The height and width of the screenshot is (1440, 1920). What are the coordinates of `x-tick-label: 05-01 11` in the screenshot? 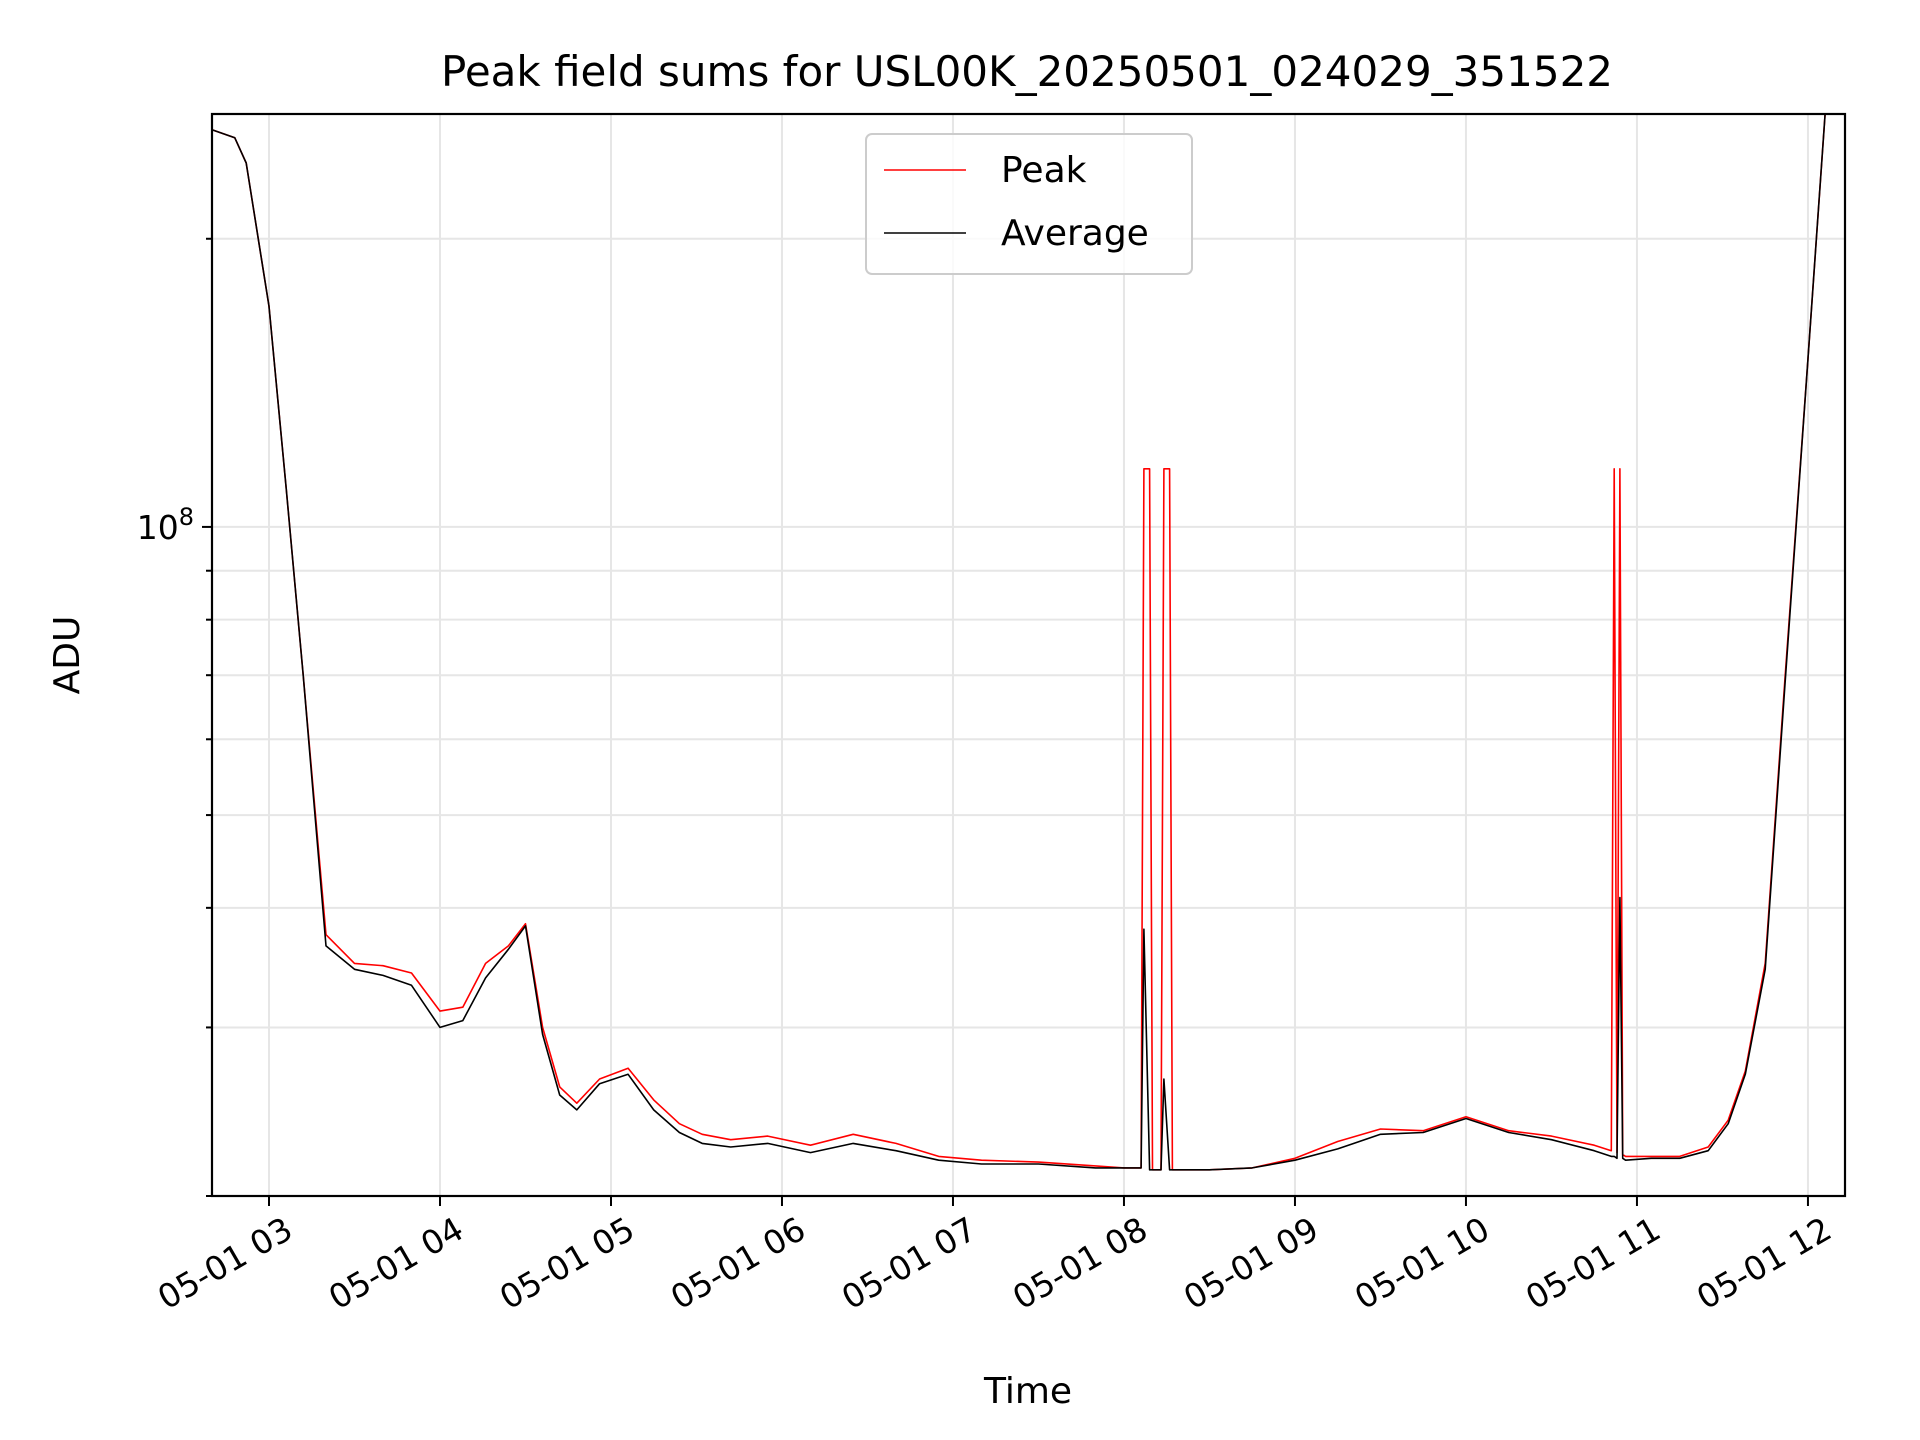 It's located at (1593, 1263).